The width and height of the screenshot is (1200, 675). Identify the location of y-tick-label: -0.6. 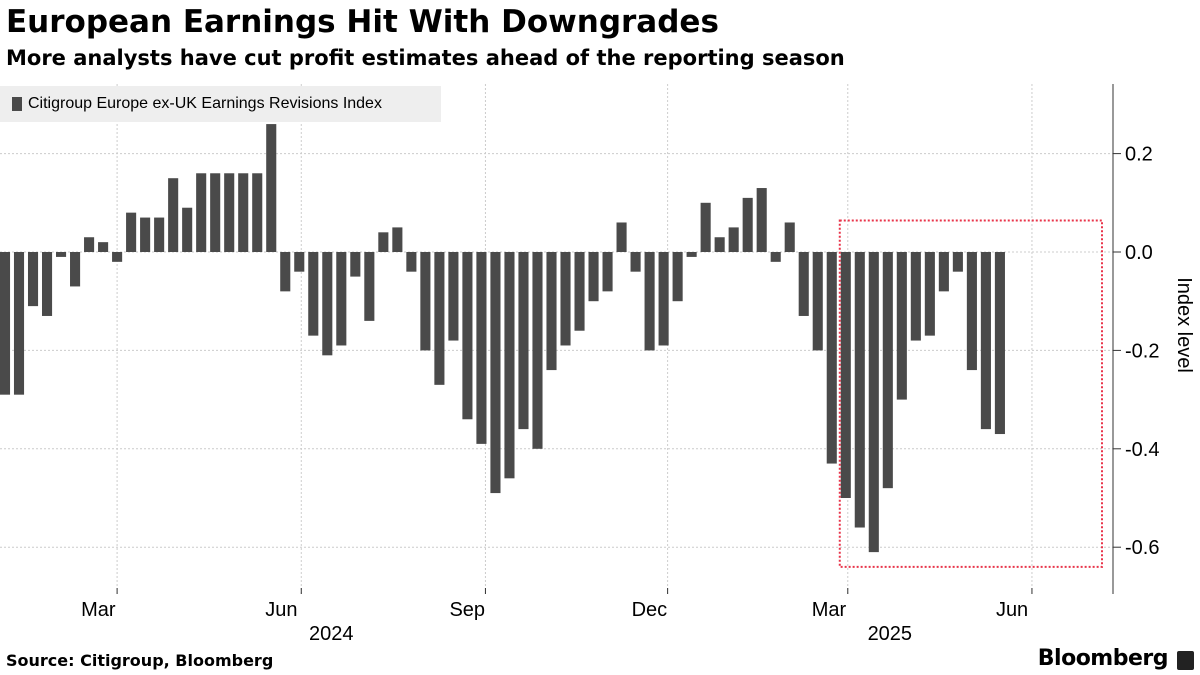
(1142, 548).